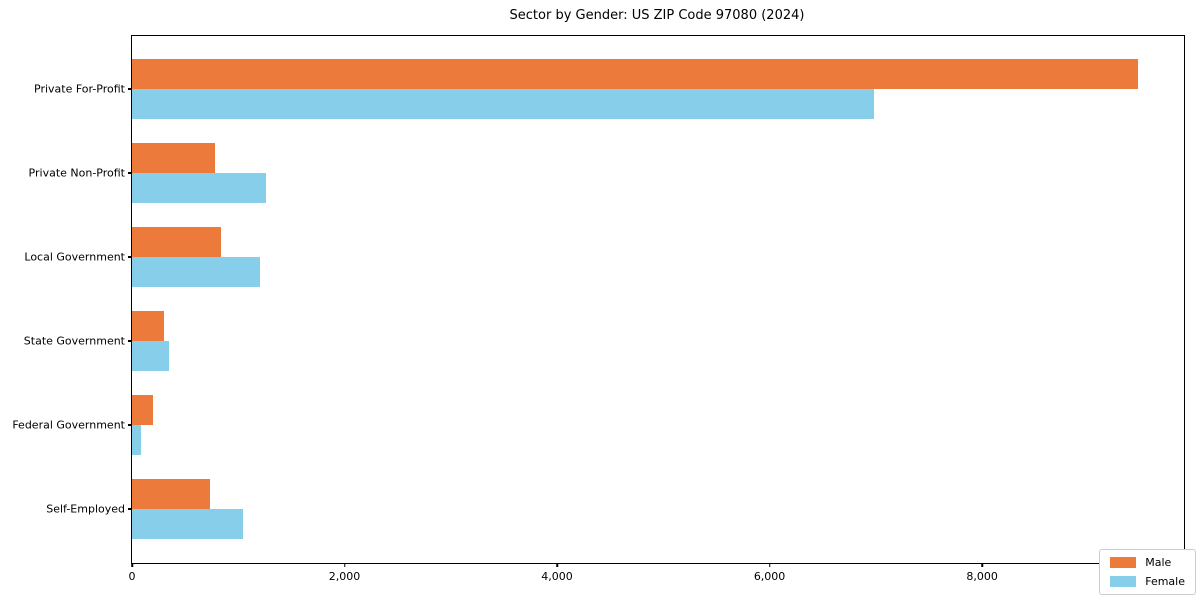  Describe the element at coordinates (151, 356) in the screenshot. I see `bar-female-state-government` at that location.